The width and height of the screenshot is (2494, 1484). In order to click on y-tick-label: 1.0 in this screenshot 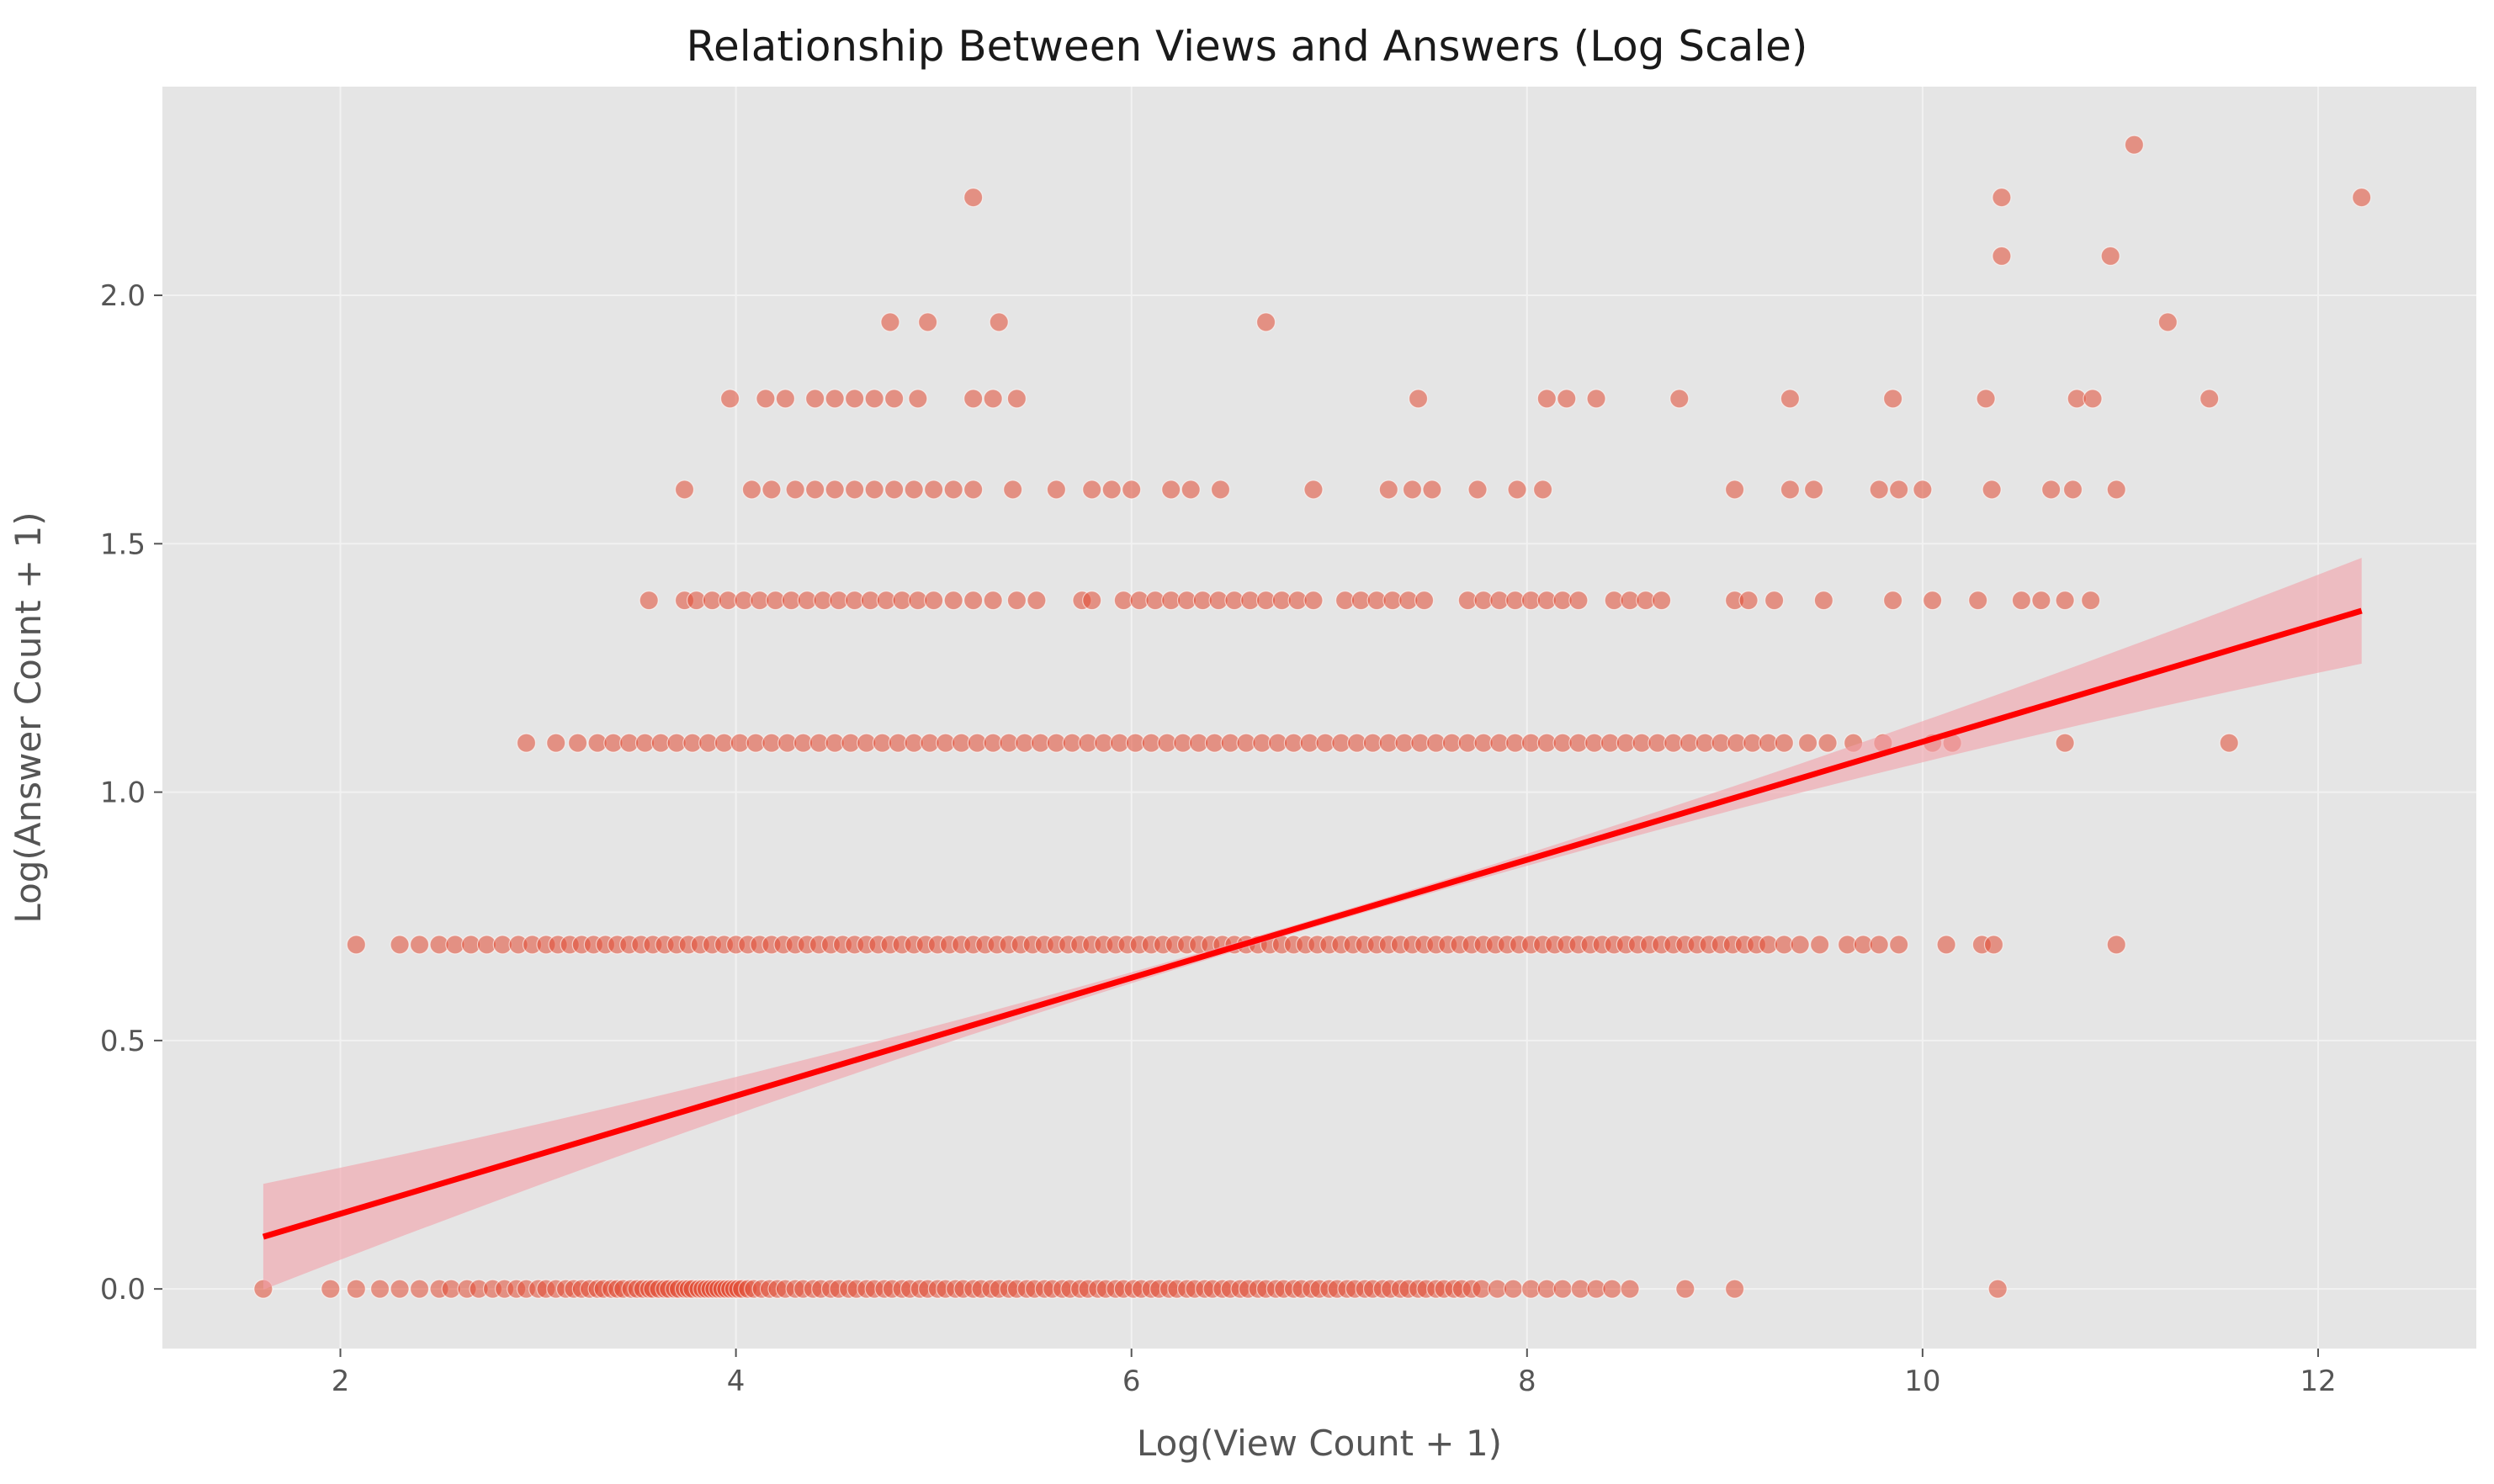, I will do `click(123, 793)`.